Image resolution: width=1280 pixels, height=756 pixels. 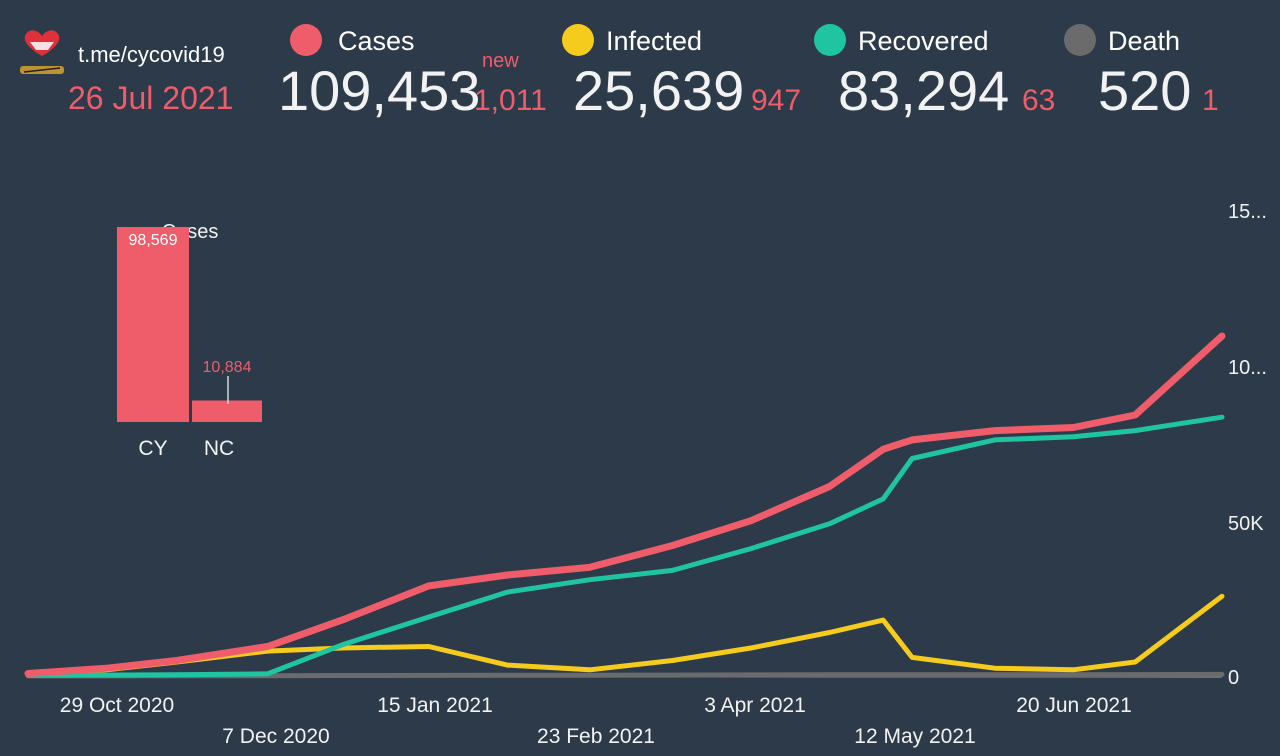 What do you see at coordinates (510, 100) in the screenshot?
I see `cases-new: 1,011` at bounding box center [510, 100].